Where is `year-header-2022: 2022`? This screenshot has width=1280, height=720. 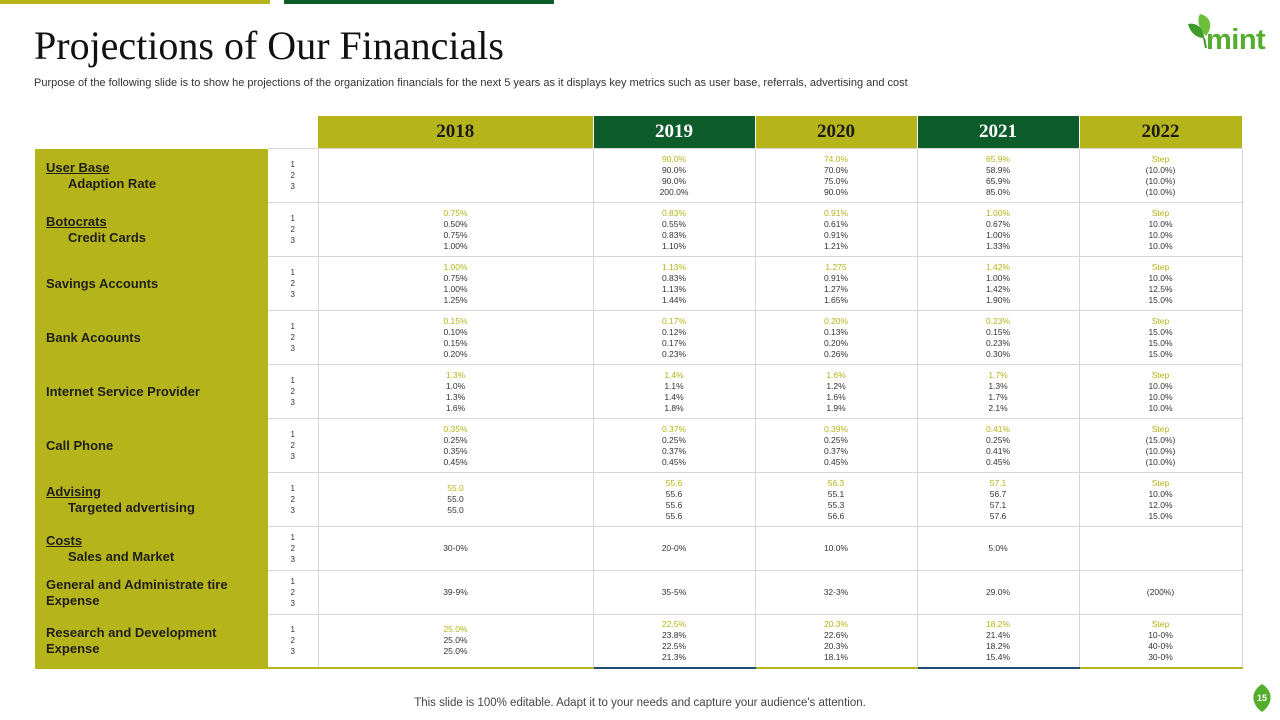 year-header-2022: 2022 is located at coordinates (1161, 132).